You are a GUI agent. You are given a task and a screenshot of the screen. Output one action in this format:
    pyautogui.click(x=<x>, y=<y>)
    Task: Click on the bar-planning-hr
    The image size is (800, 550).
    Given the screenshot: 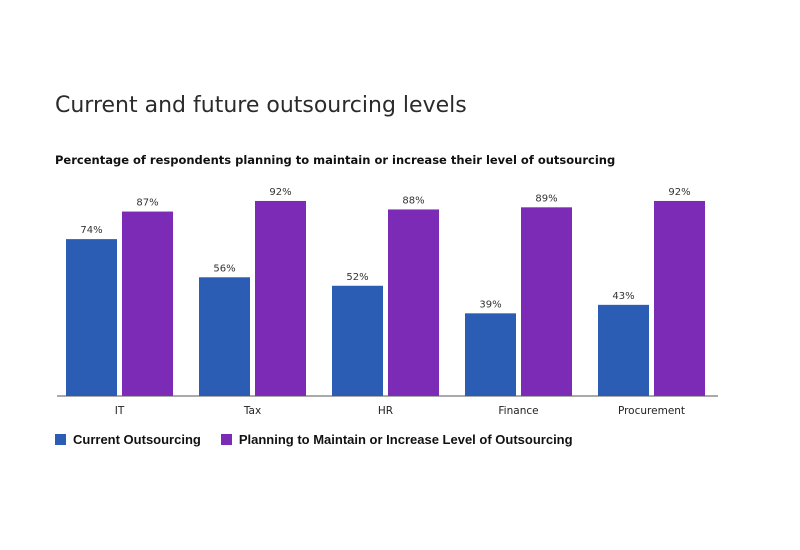 What is the action you would take?
    pyautogui.click(x=413, y=302)
    